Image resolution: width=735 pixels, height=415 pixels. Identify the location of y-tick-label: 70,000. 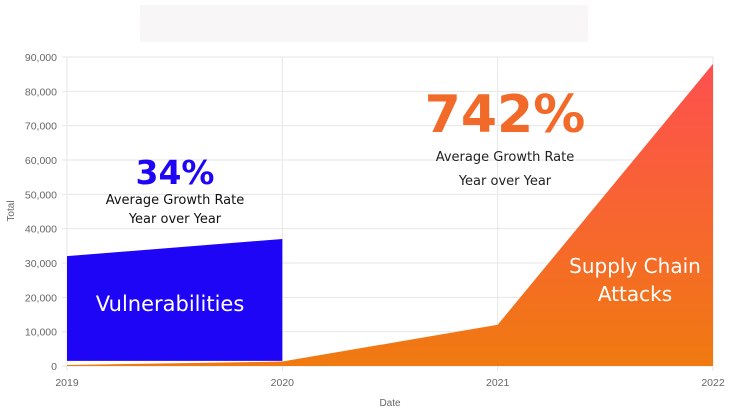
(41, 127).